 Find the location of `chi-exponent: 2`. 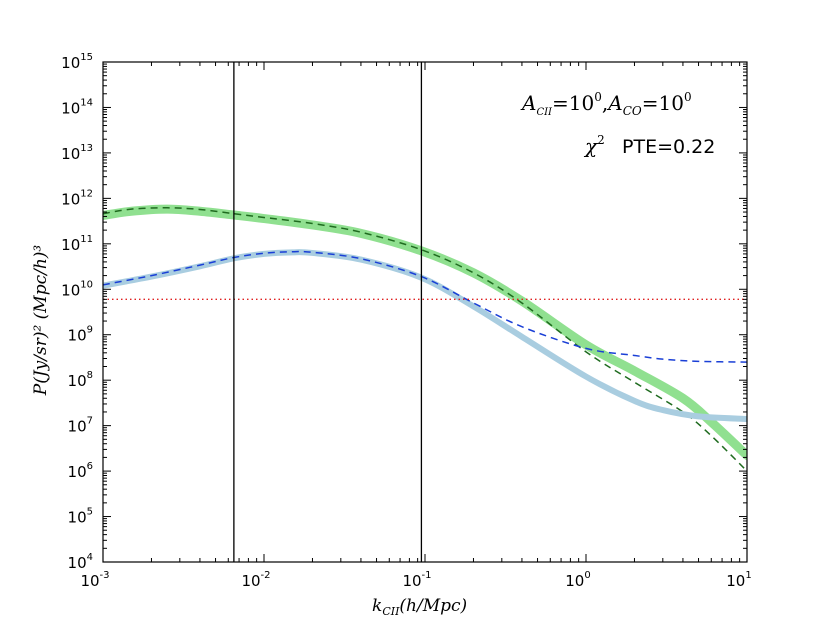

chi-exponent: 2 is located at coordinates (601, 140).